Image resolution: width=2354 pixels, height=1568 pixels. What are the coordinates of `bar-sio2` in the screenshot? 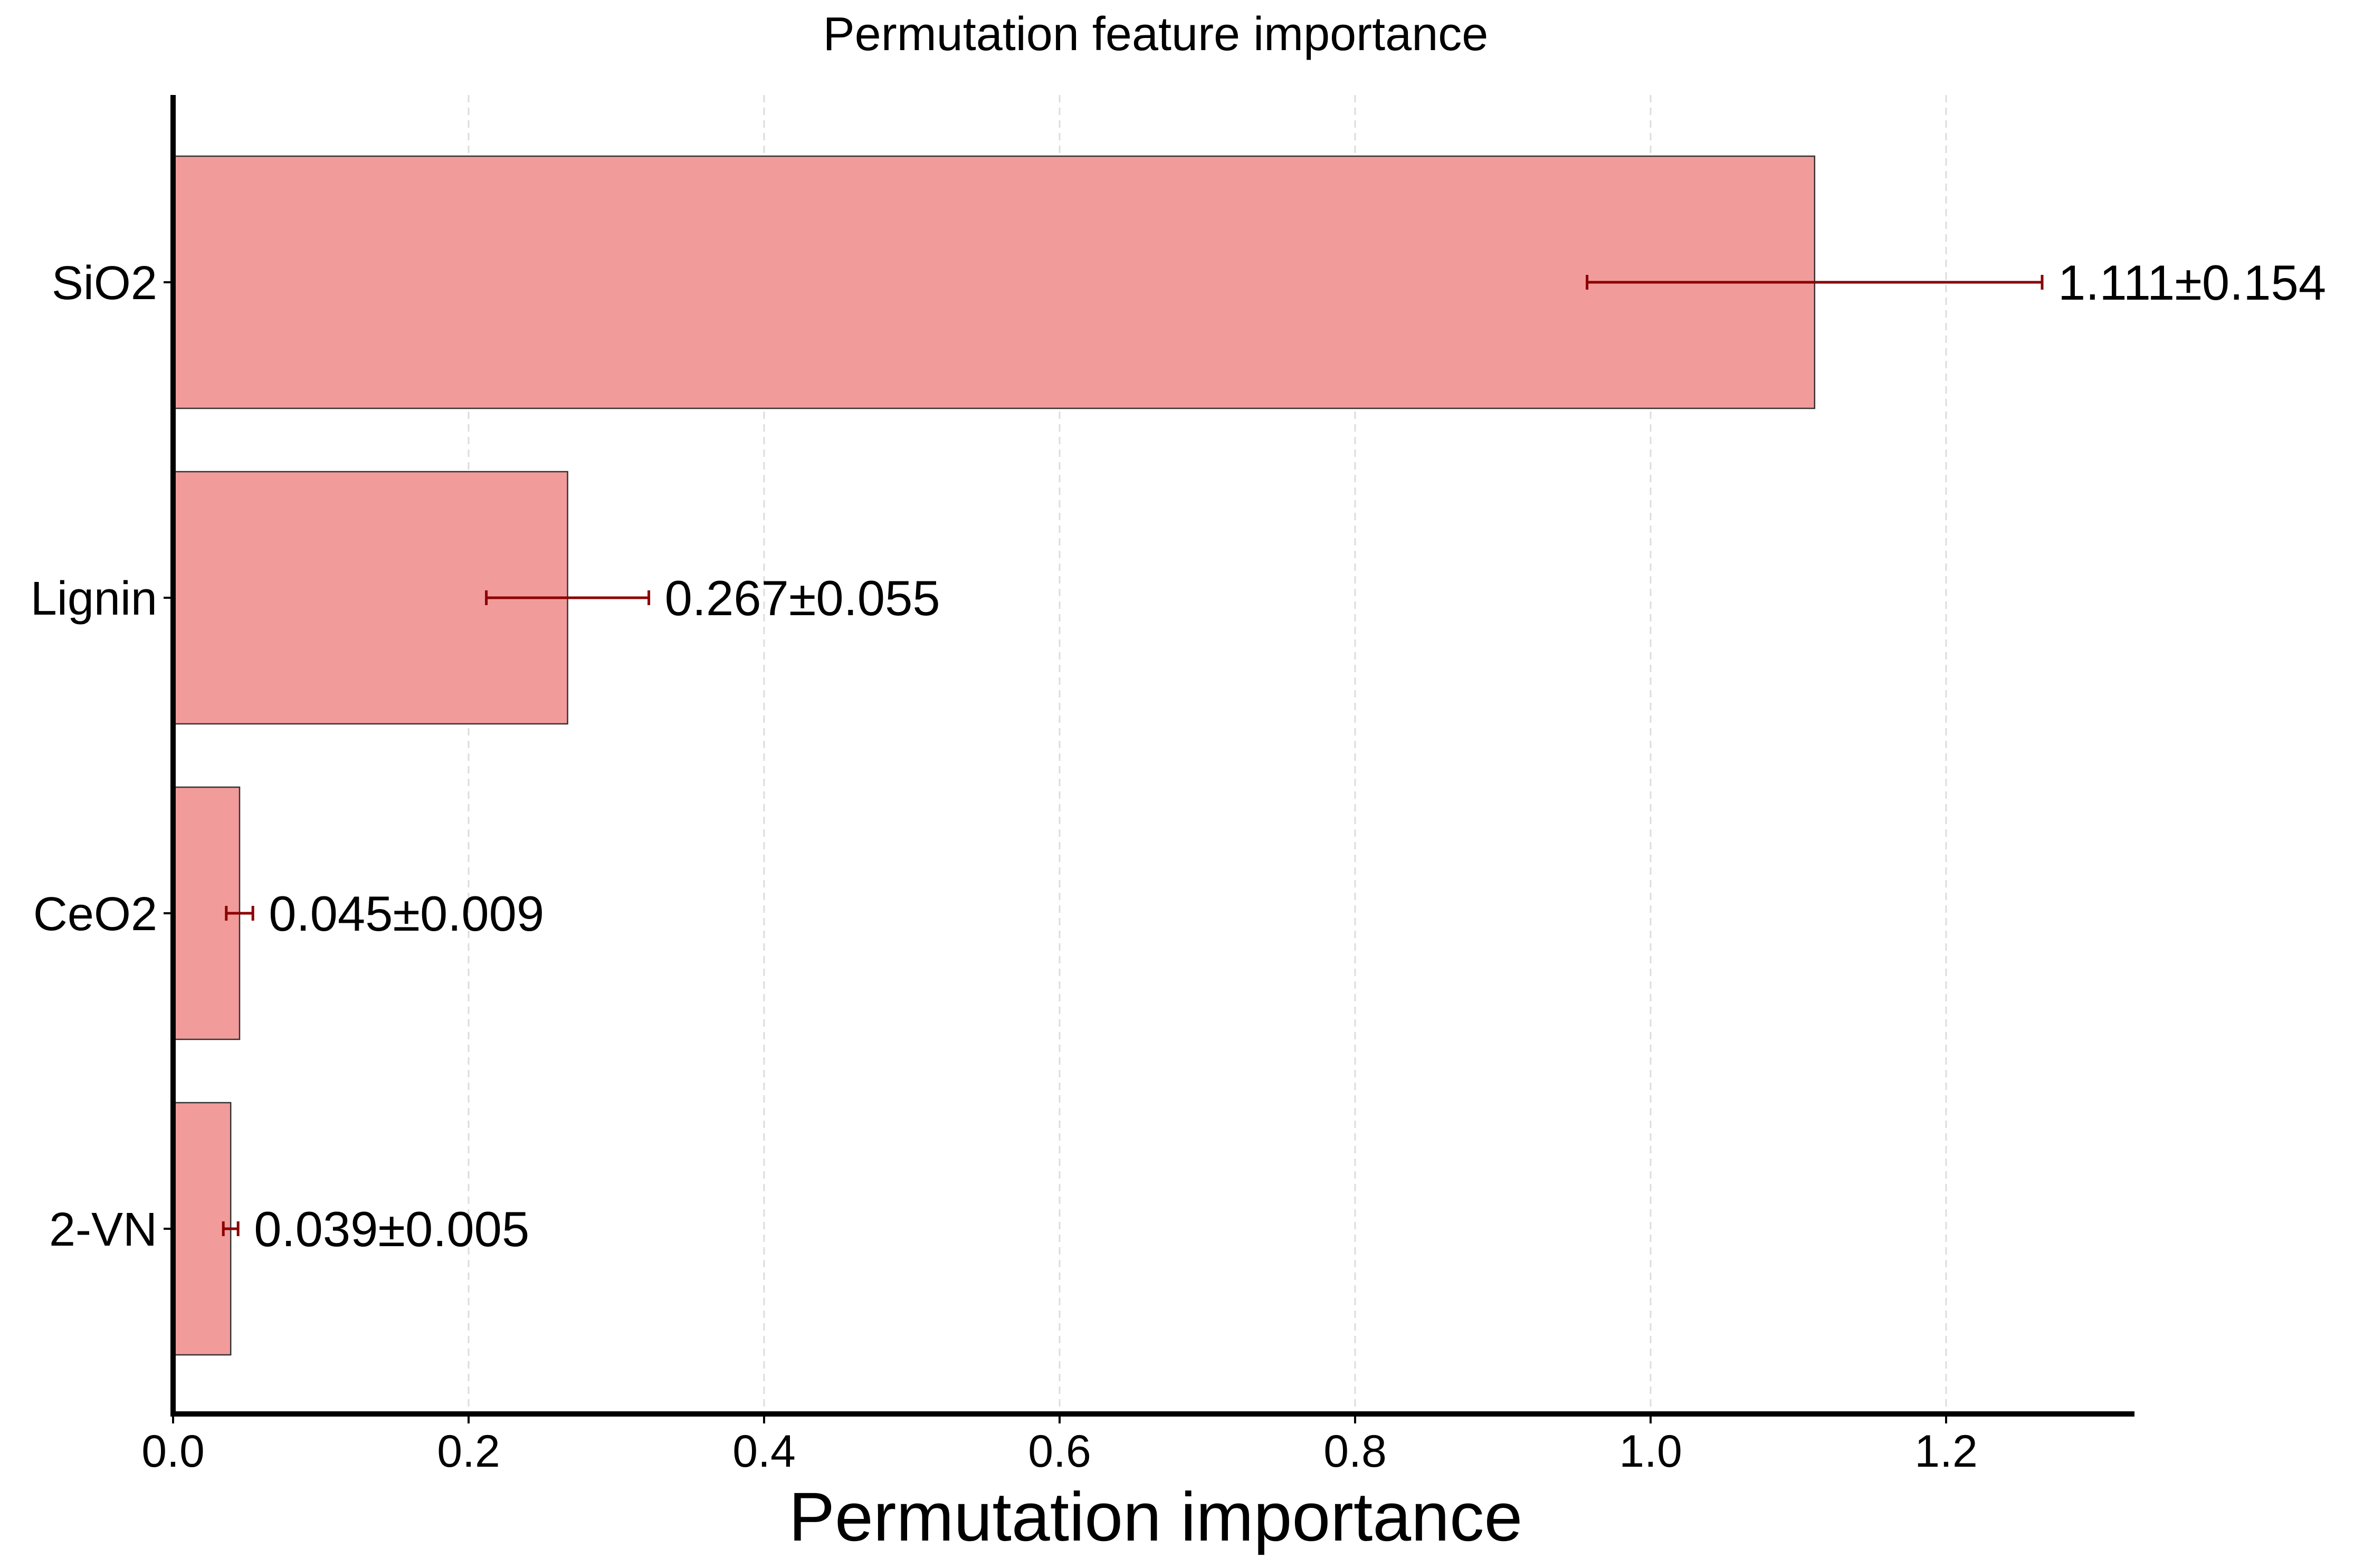 It's located at (994, 282).